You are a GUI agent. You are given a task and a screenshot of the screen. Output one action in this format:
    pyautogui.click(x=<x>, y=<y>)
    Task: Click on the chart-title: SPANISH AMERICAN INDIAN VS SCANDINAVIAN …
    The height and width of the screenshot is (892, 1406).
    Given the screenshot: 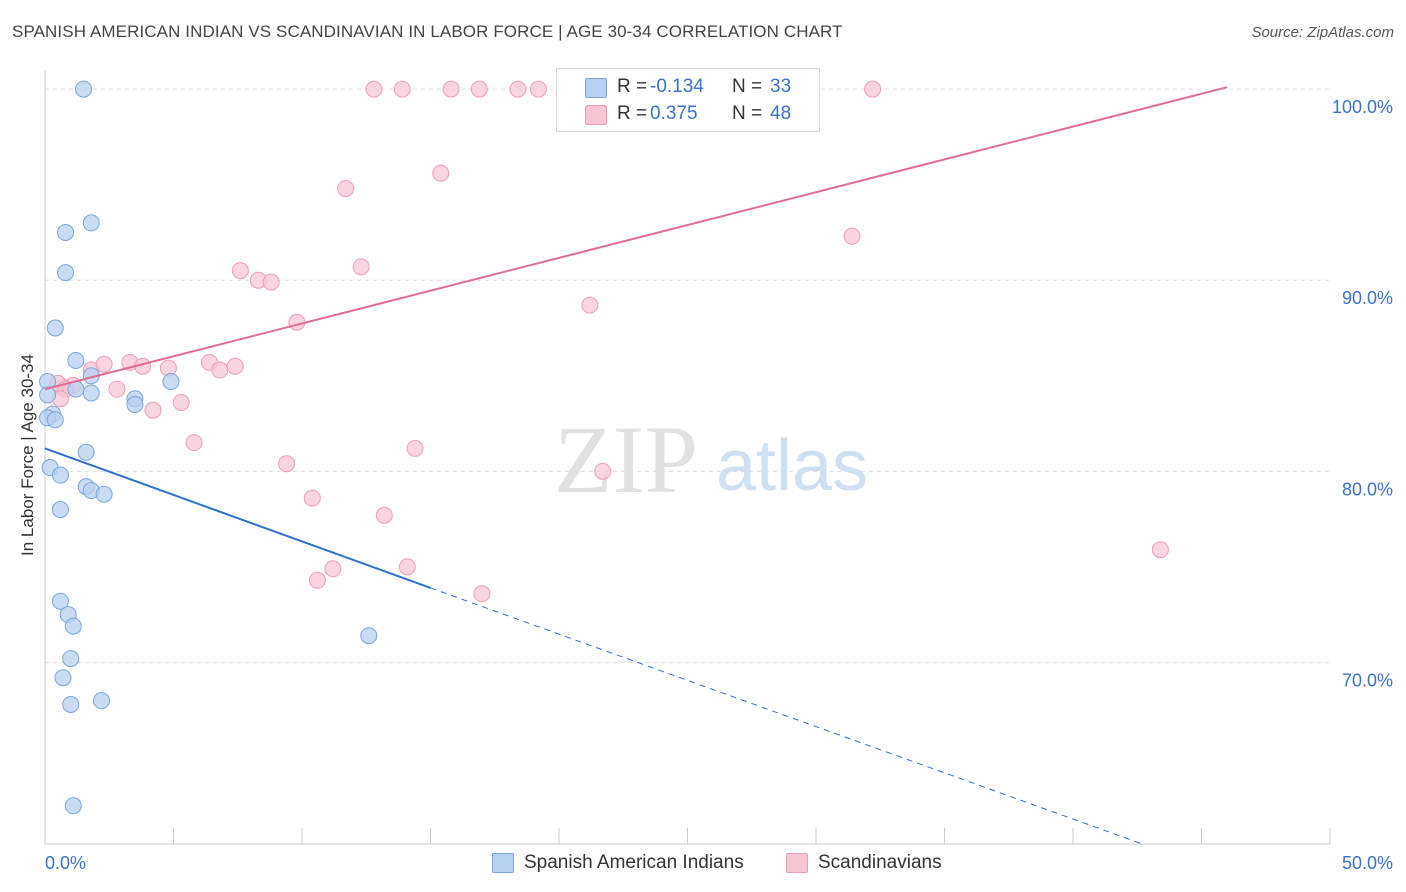 What is the action you would take?
    pyautogui.click(x=427, y=31)
    